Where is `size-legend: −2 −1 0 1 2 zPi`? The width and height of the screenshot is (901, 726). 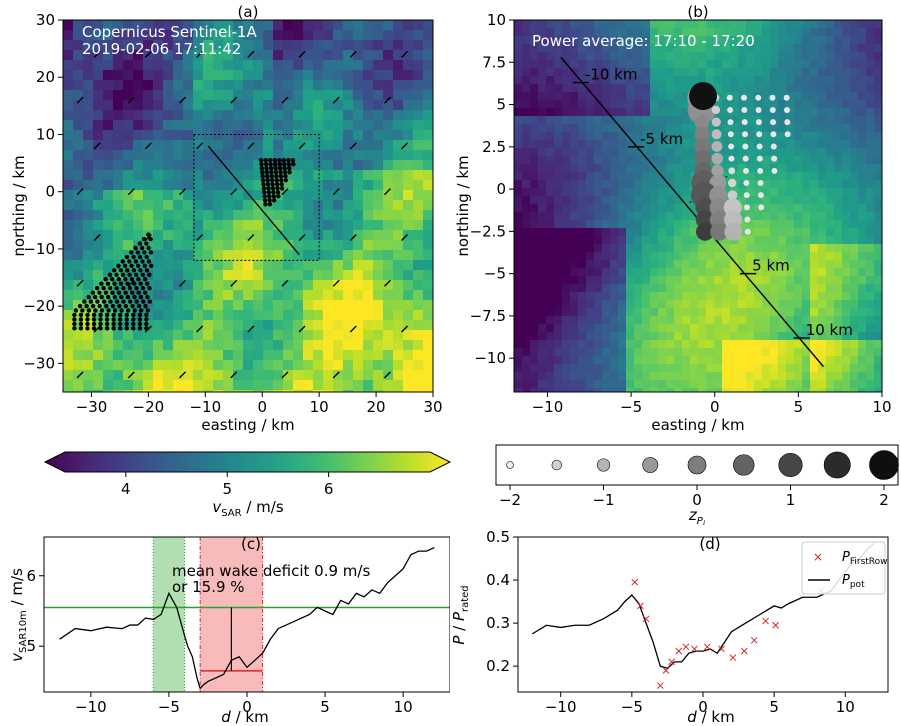
size-legend: −2 −1 0 1 2 zPi is located at coordinates (697, 484).